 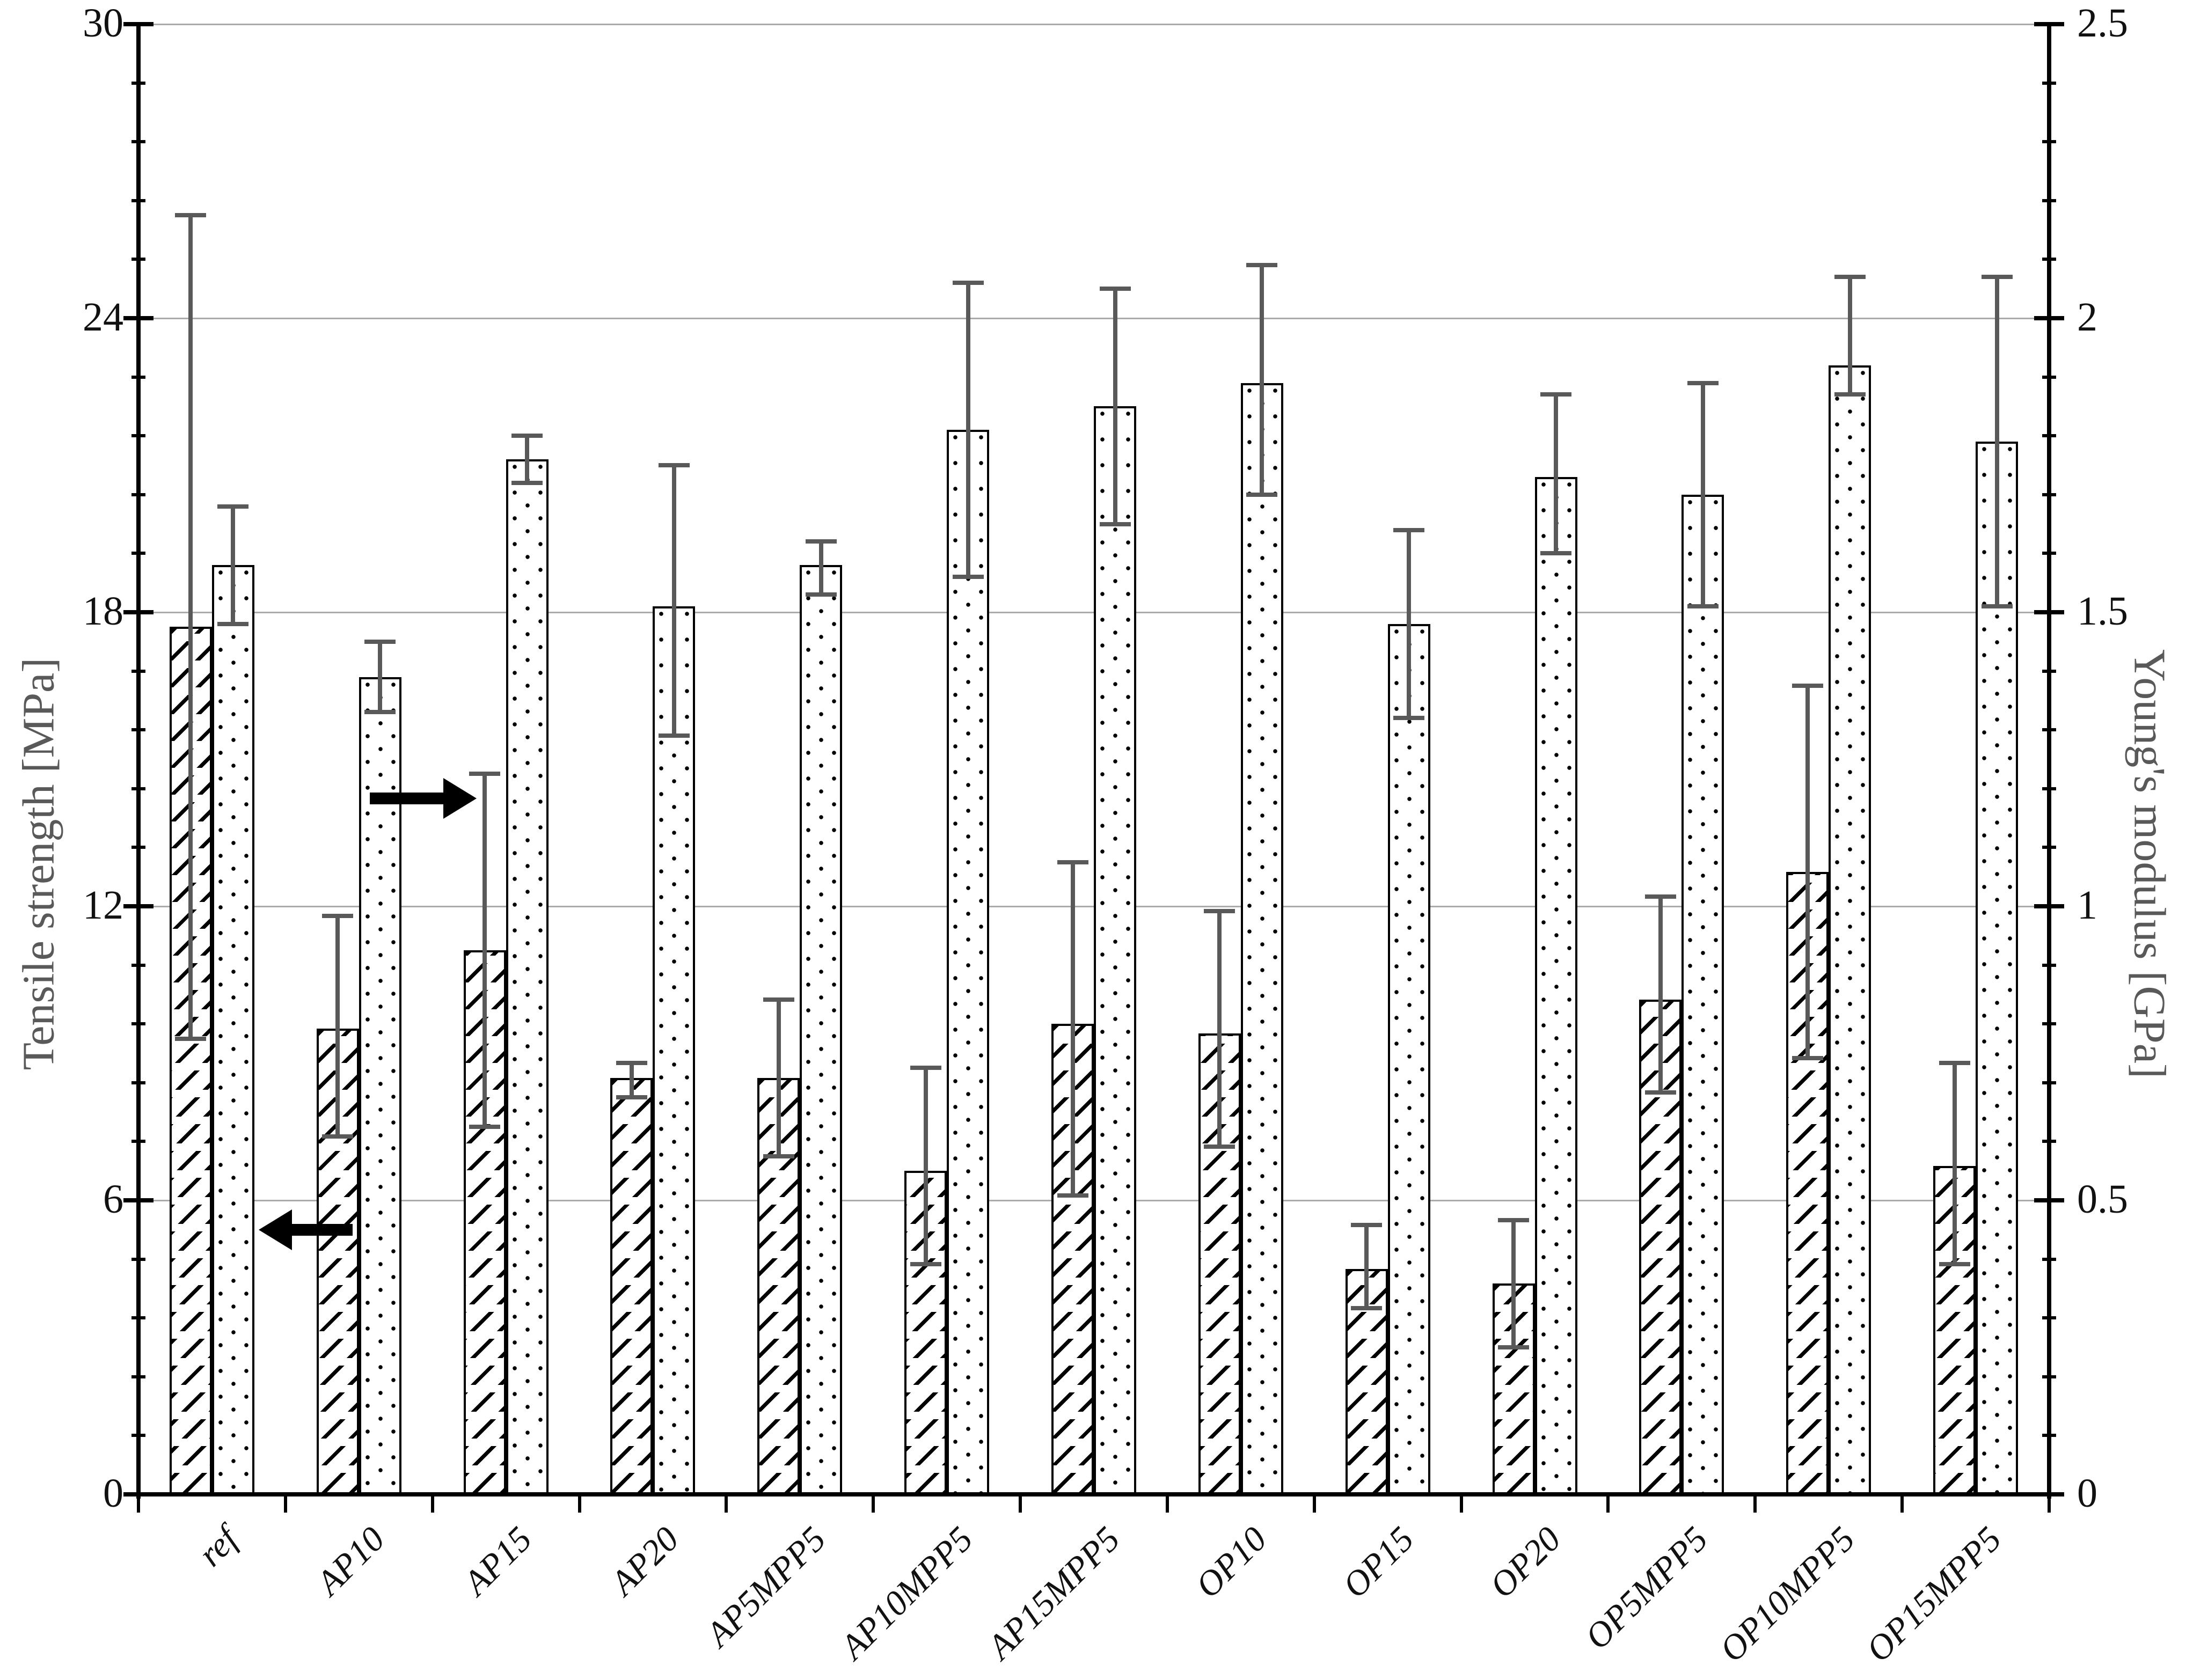 I want to click on category-label-AP15MPP5: AP15MPP5, so click(x=1053, y=1593).